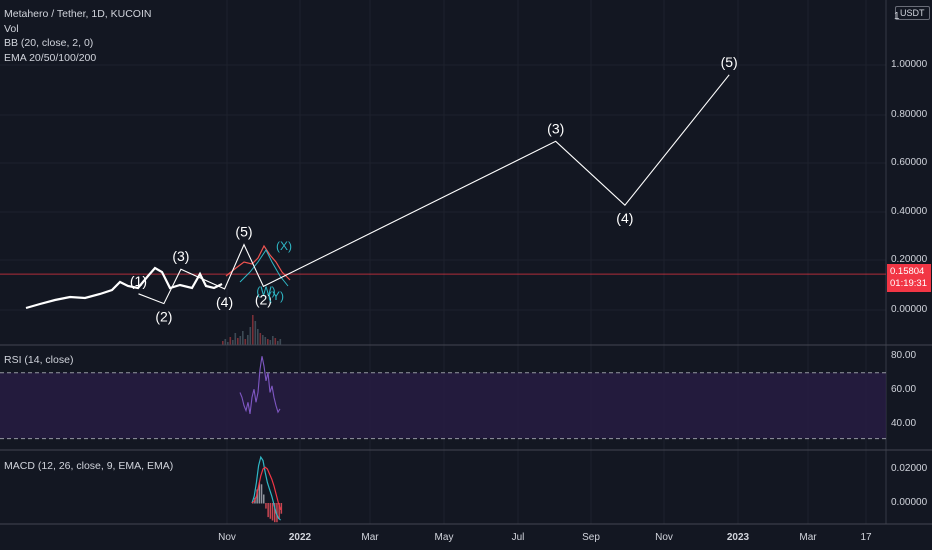  Describe the element at coordinates (904, 423) in the screenshot. I see `rsi-tick-40: 40.00` at that location.